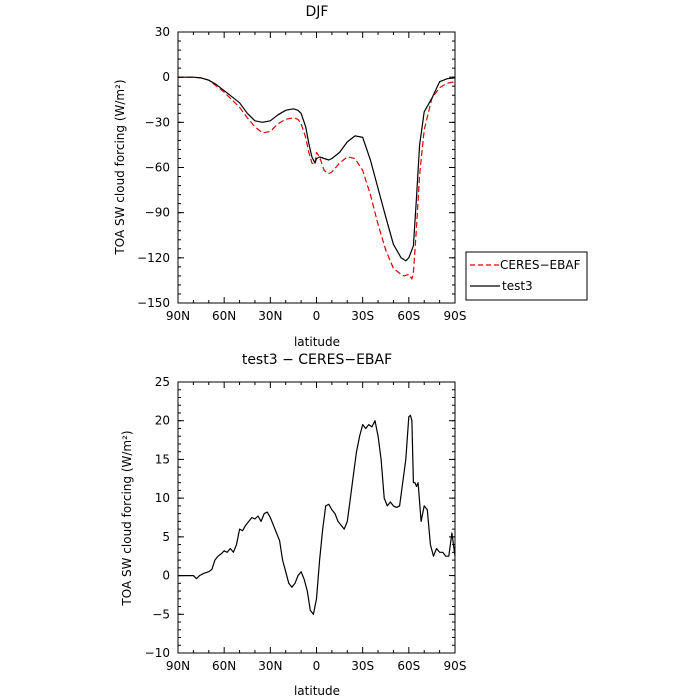  I want to click on difference-y-tick-label: 15, so click(162, 459).